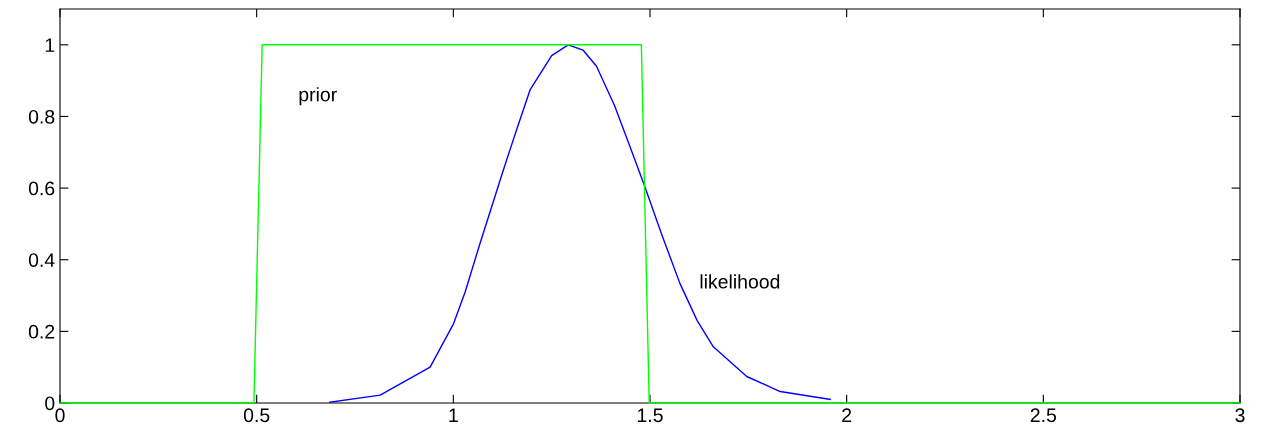  What do you see at coordinates (1043, 415) in the screenshot?
I see `x-tick-label: 2.5` at bounding box center [1043, 415].